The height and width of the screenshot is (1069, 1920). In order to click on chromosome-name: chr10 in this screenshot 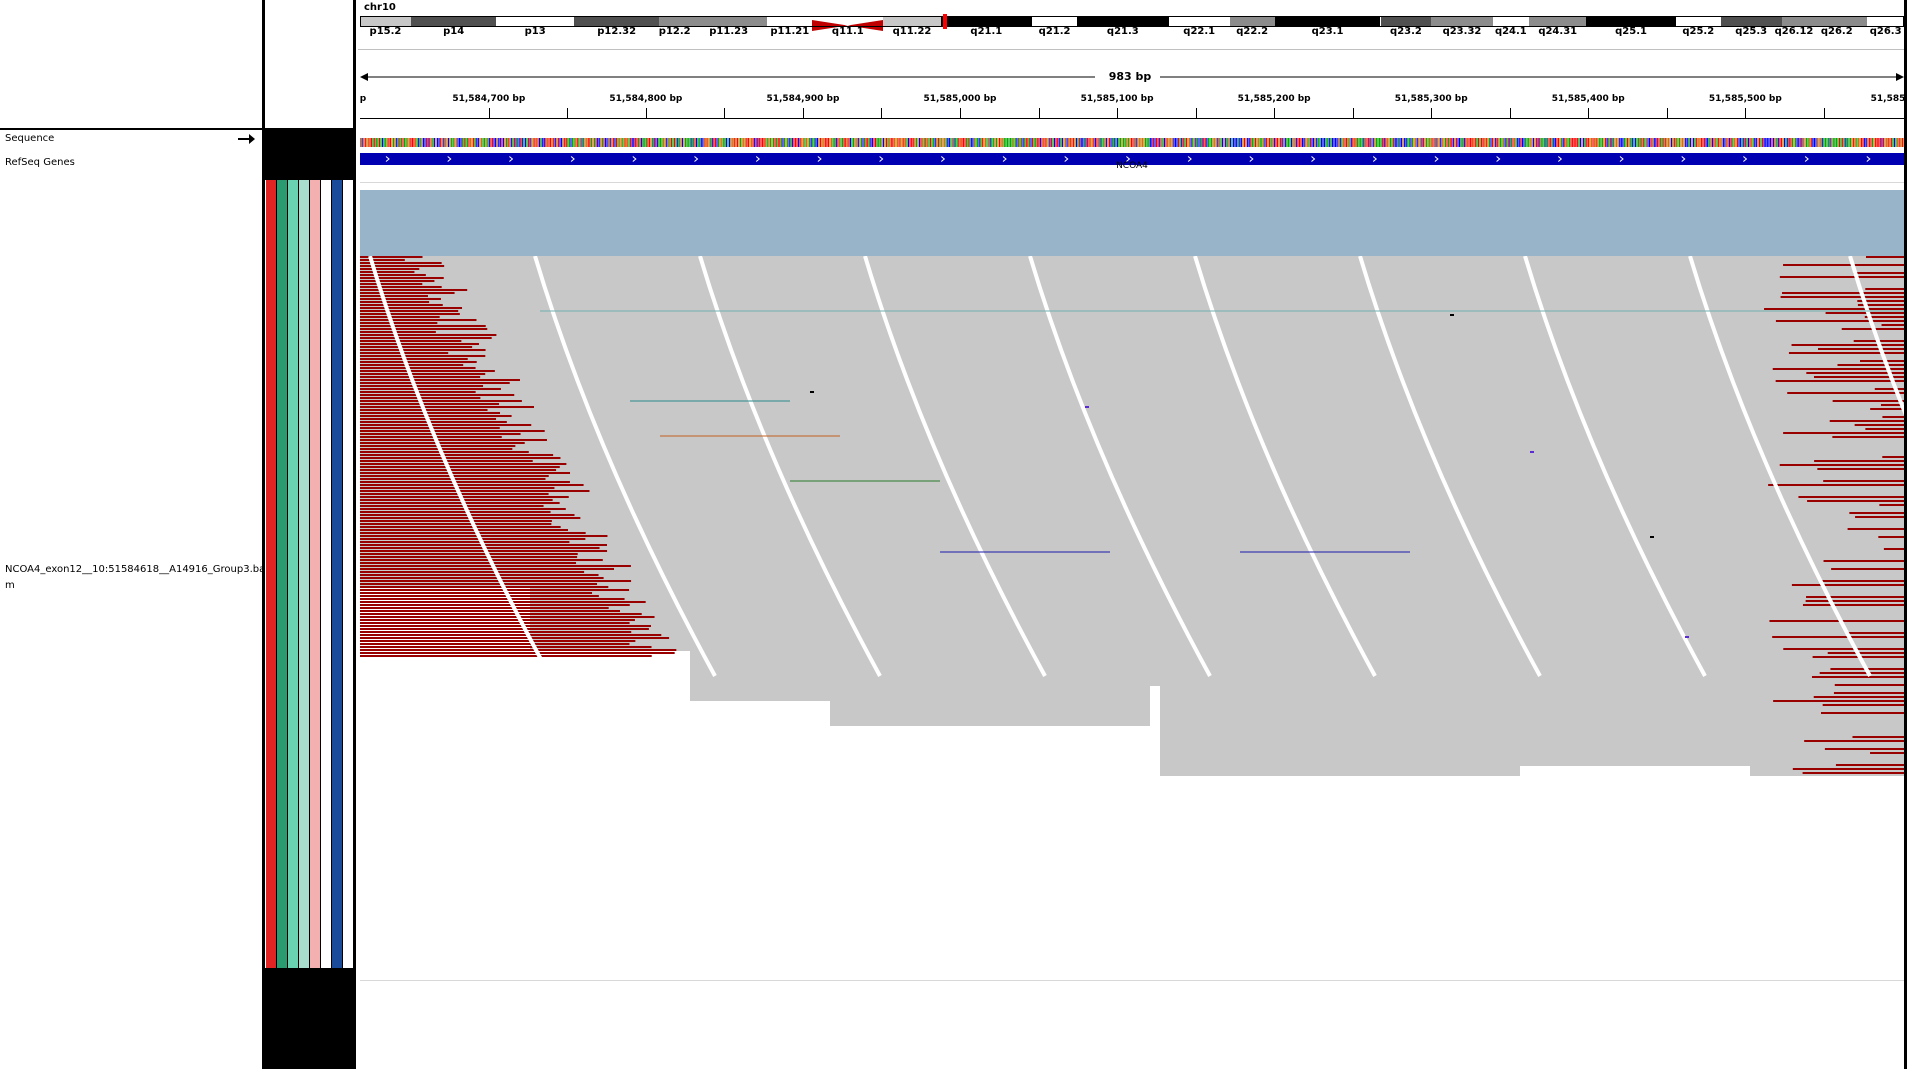, I will do `click(380, 7)`.